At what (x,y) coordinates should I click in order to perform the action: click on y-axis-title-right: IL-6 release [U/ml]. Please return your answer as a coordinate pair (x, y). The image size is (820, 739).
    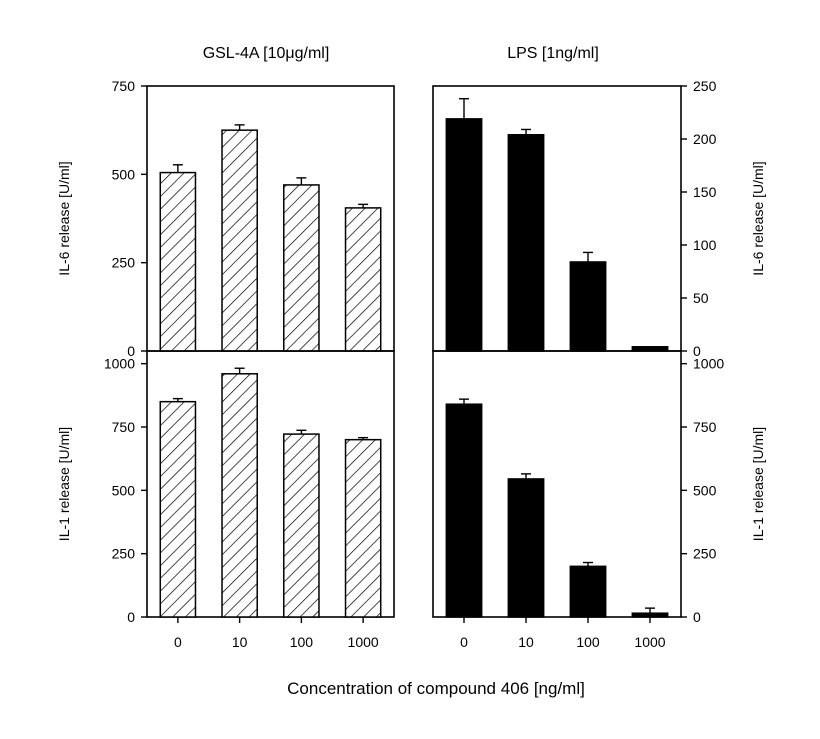
    Looking at the image, I should click on (758, 218).